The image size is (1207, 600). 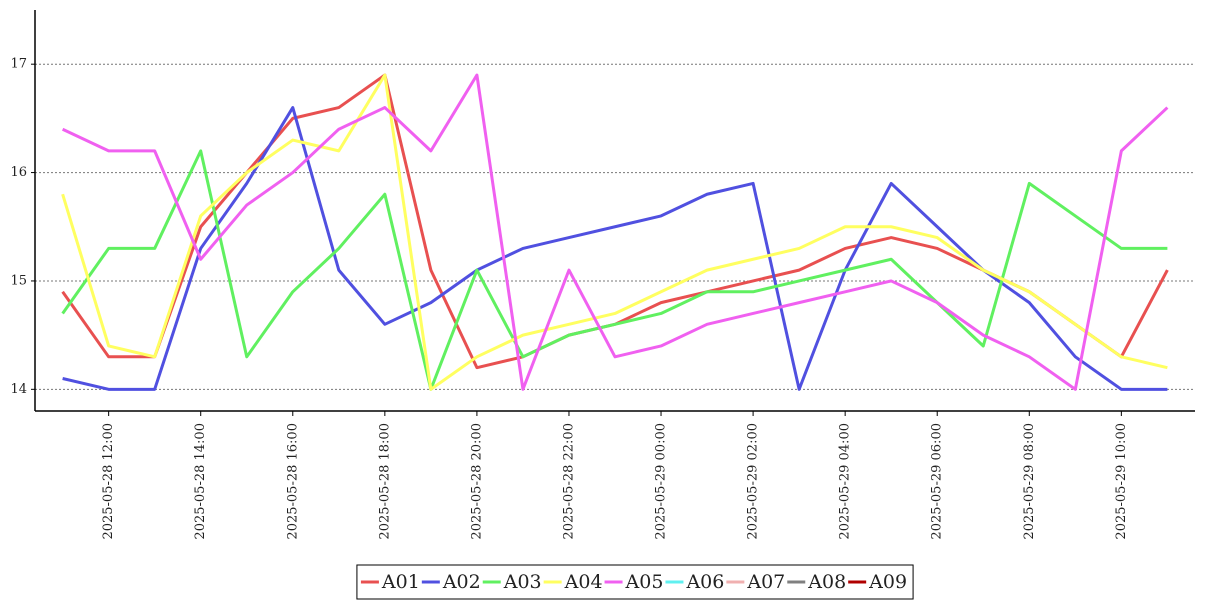 What do you see at coordinates (200, 481) in the screenshot?
I see `x-tick-label: 2025-05-28 14:00` at bounding box center [200, 481].